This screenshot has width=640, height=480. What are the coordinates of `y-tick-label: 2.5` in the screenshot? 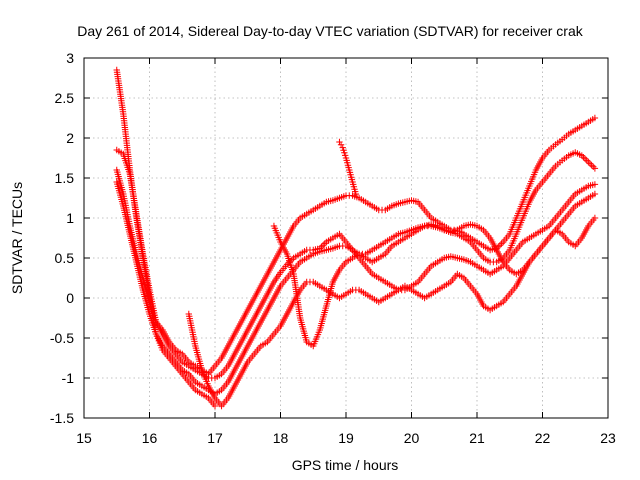 It's located at (65, 98).